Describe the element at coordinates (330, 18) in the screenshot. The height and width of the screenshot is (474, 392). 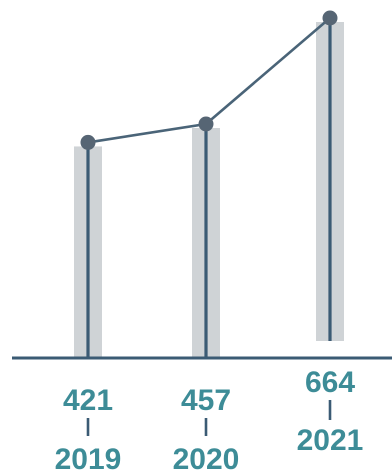
I see `marker-2021` at that location.